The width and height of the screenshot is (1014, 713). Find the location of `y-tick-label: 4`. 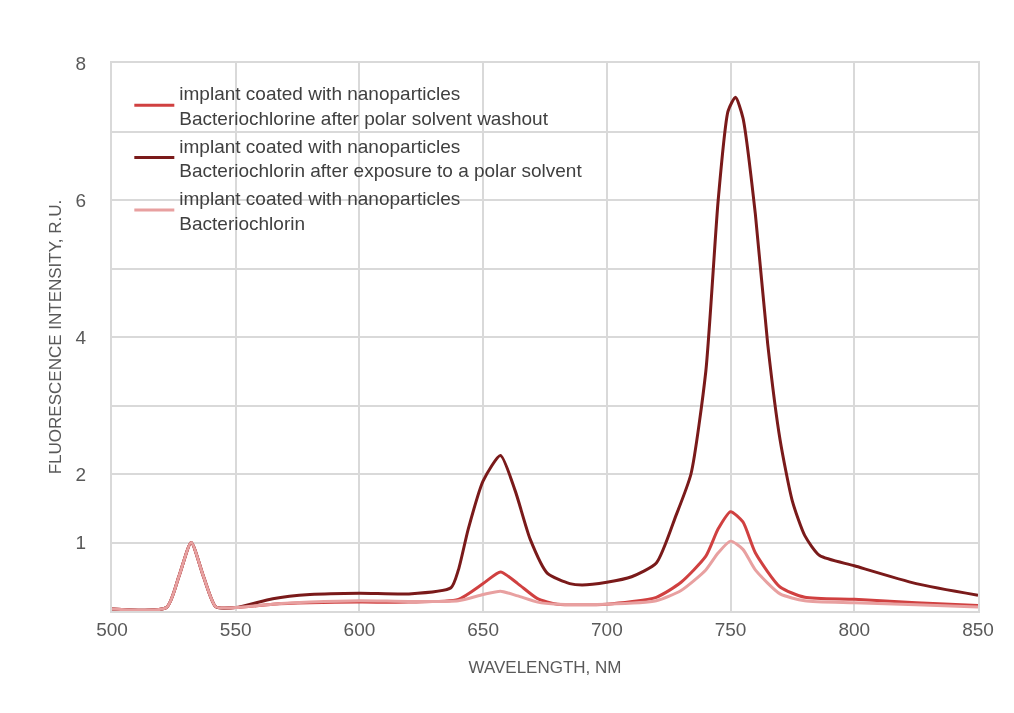

y-tick-label: 4 is located at coordinates (81, 337).